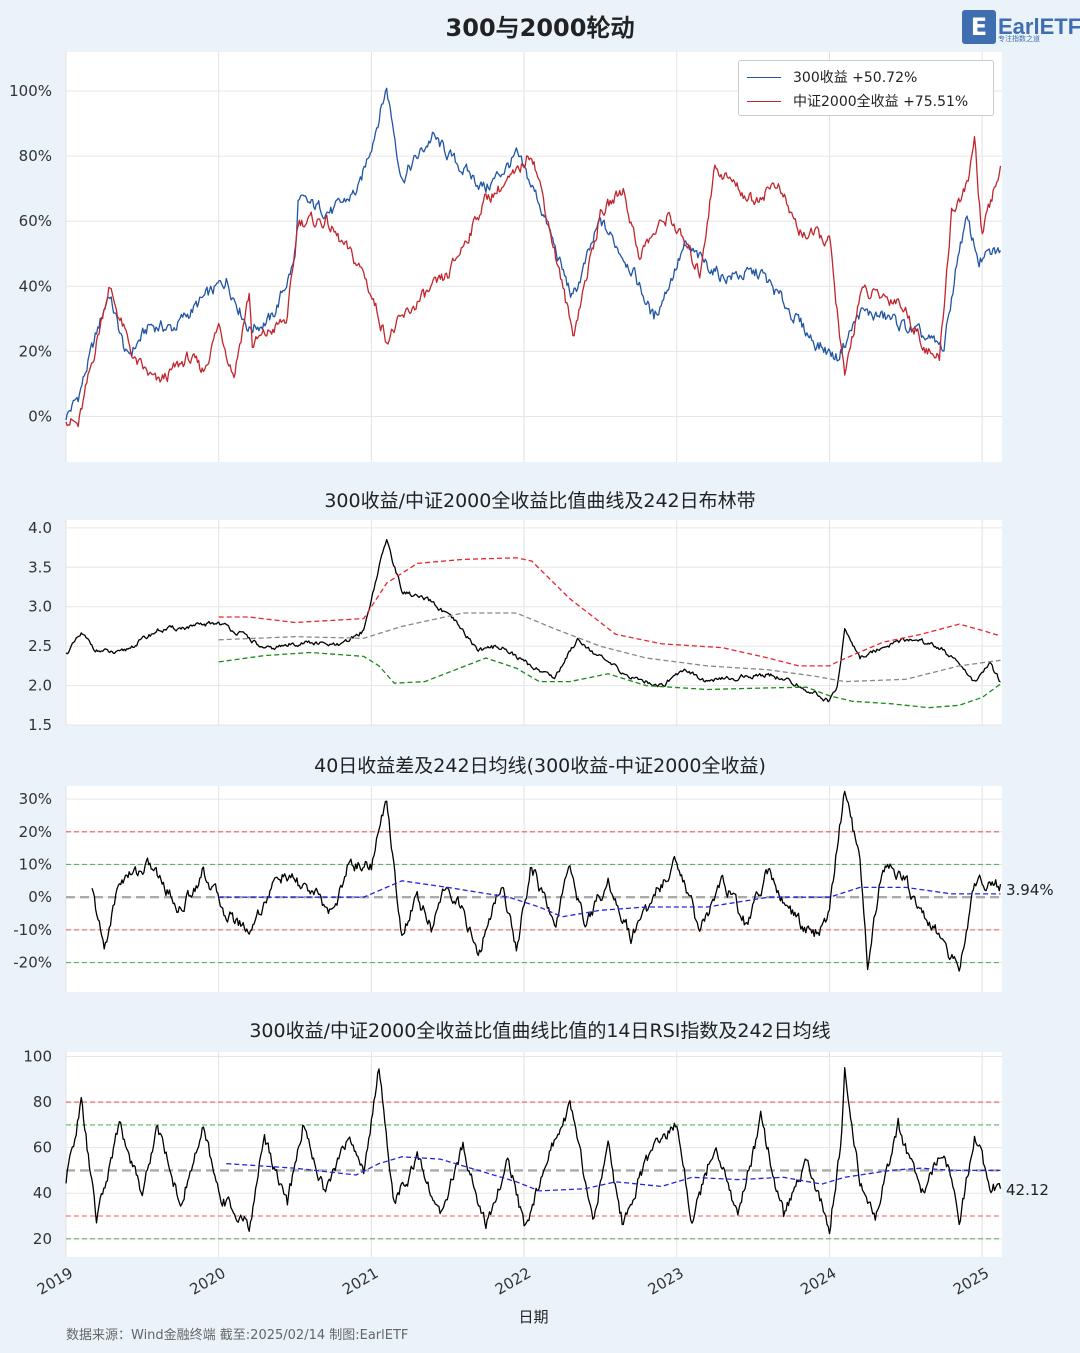 The height and width of the screenshot is (1353, 1080). Describe the element at coordinates (40, 686) in the screenshot. I see `panel2-ytick-label: 2.0` at that location.